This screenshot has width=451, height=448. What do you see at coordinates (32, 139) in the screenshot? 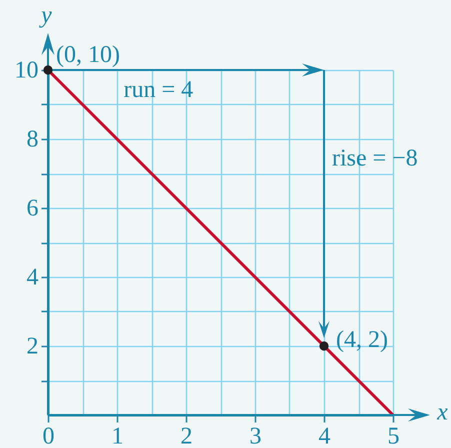
I see `y-tick-label: 8` at bounding box center [32, 139].